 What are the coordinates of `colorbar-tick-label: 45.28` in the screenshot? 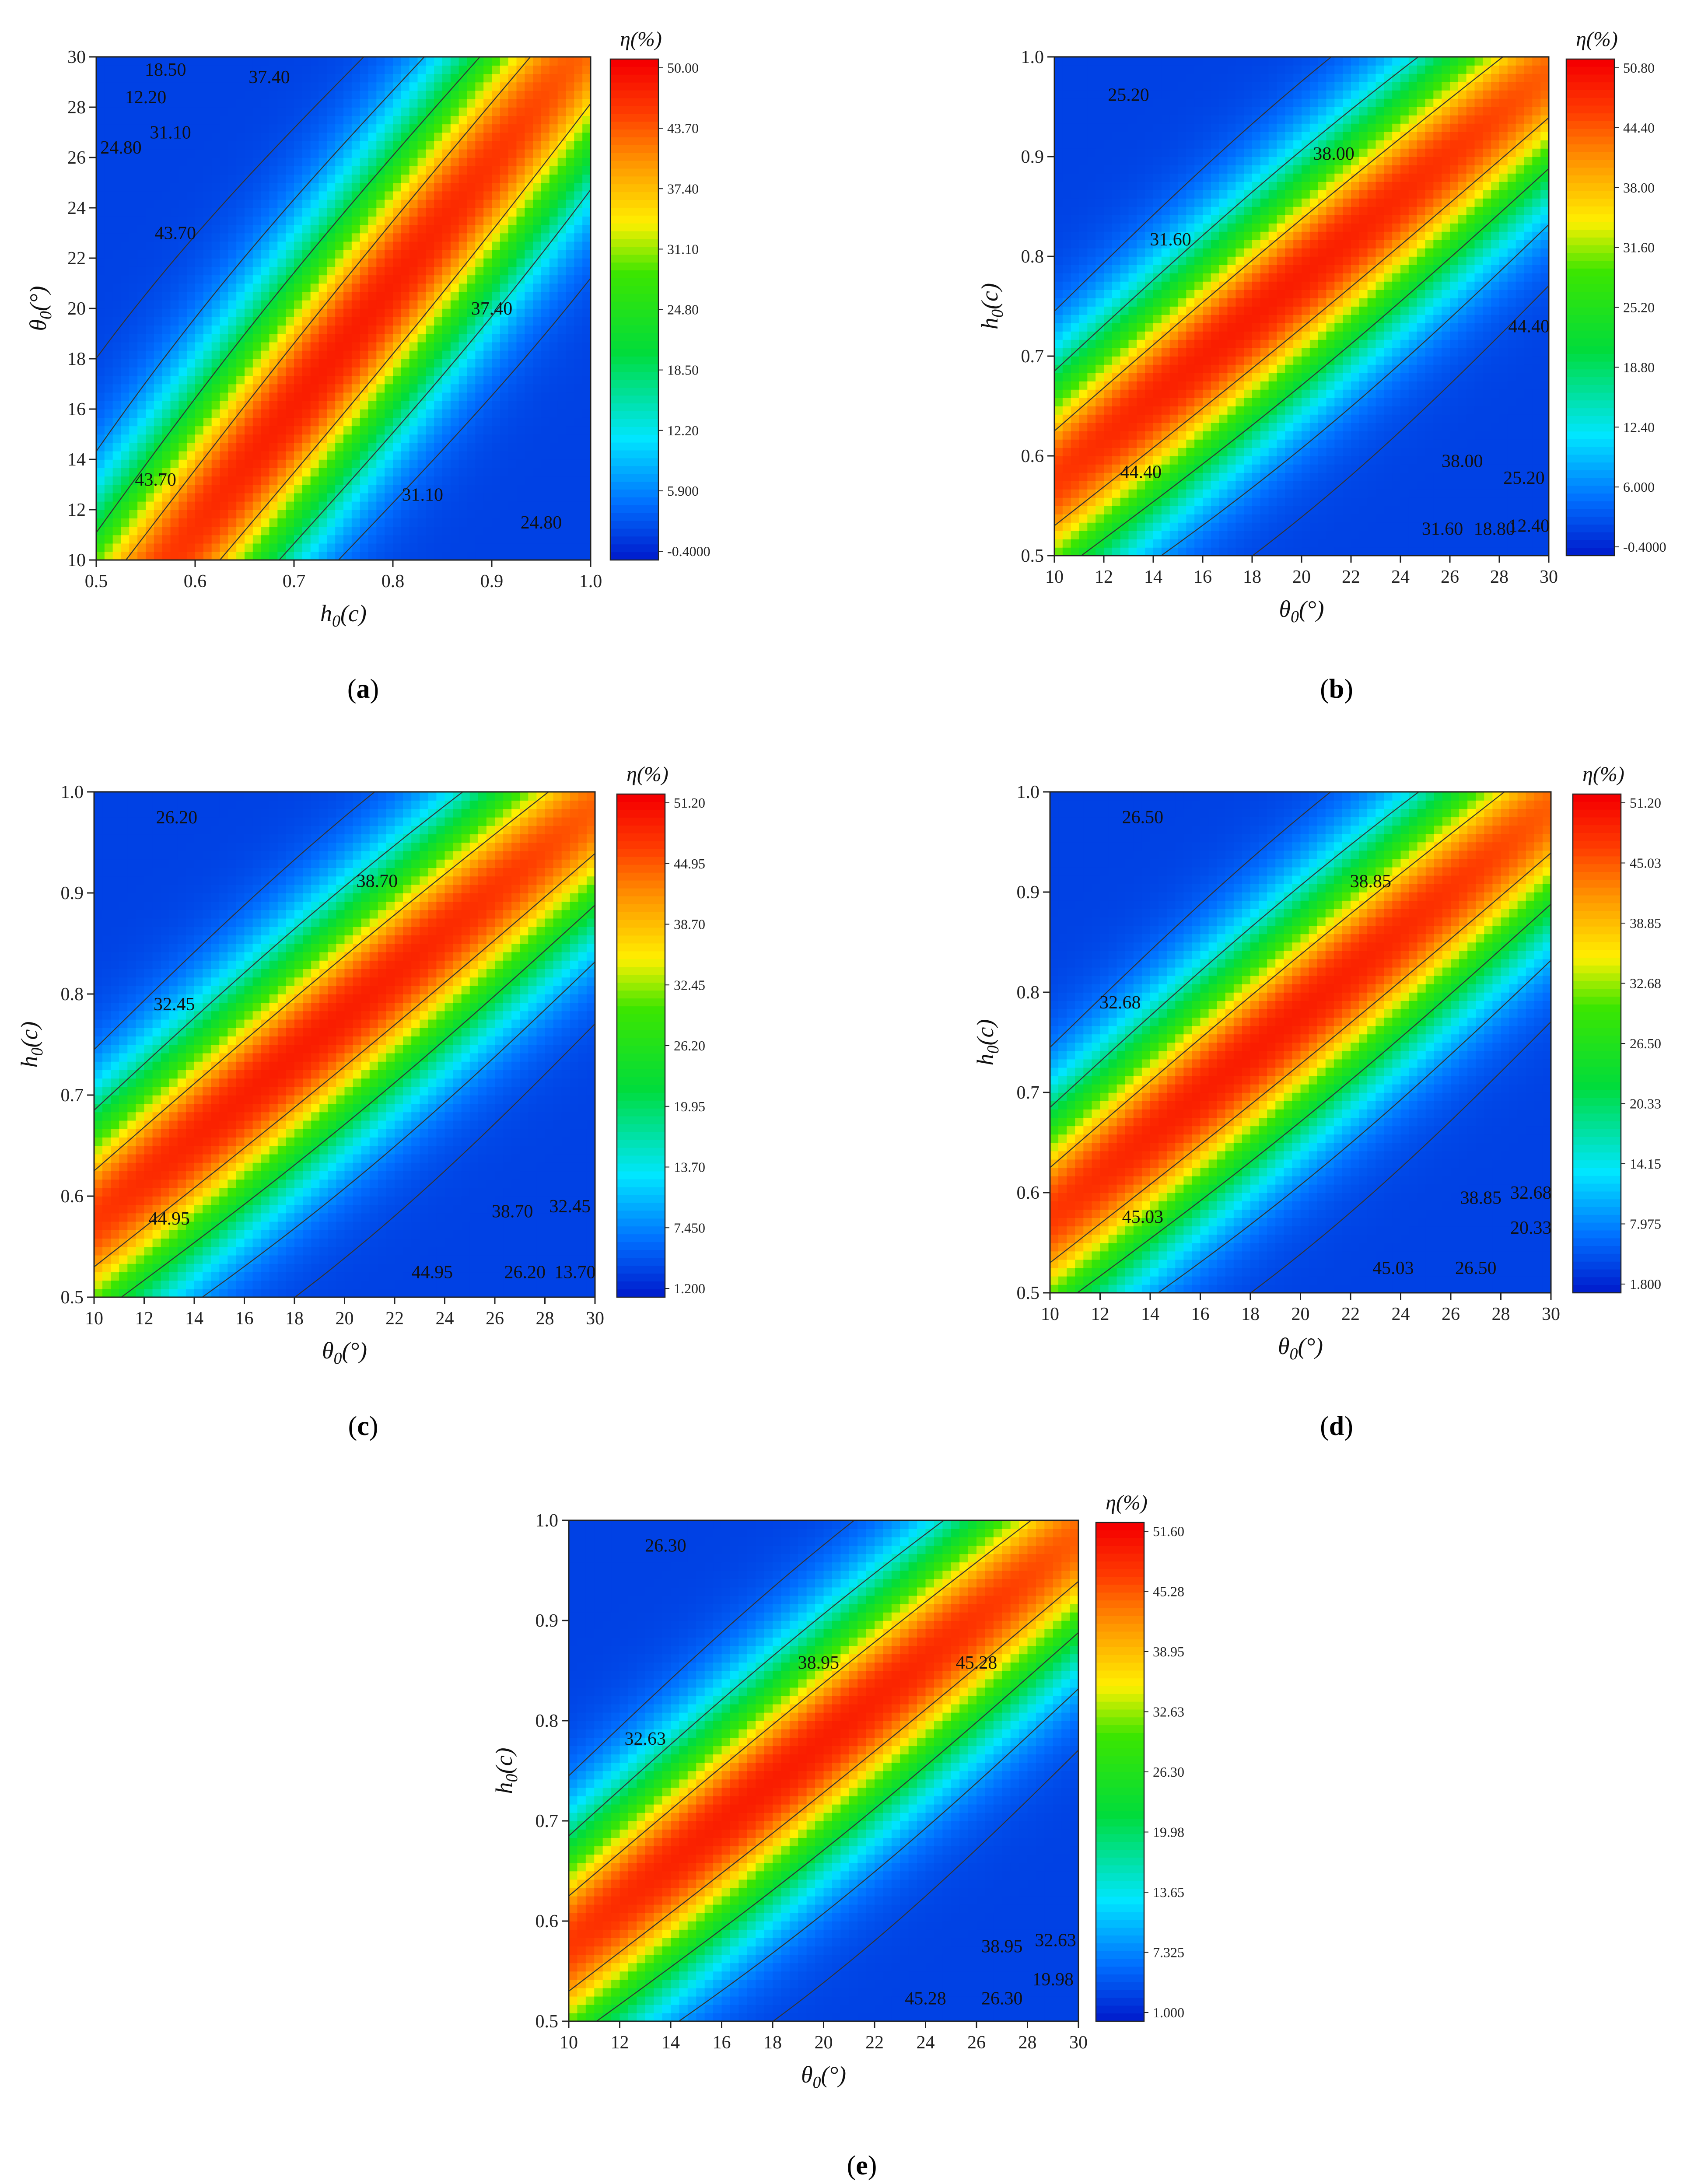 It's located at (1168, 1592).